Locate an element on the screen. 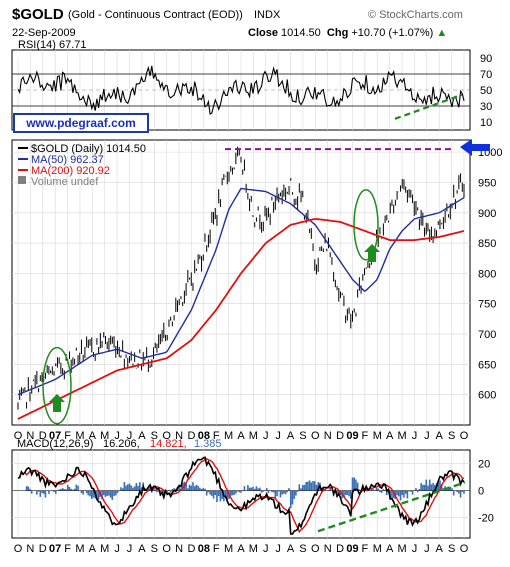  legend-swatch is located at coordinates (22, 180).